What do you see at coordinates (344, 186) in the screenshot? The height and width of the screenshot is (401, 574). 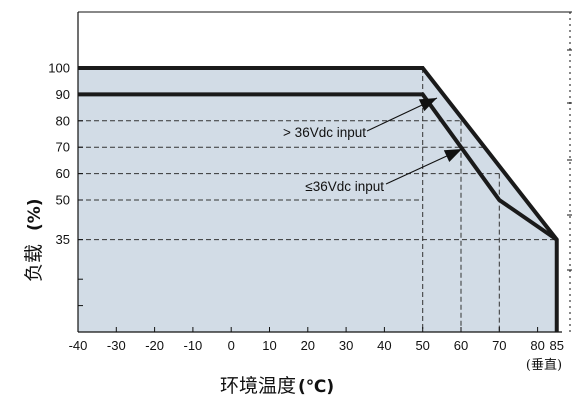 I see `annotation-low-input: ≤36Vdc input` at bounding box center [344, 186].